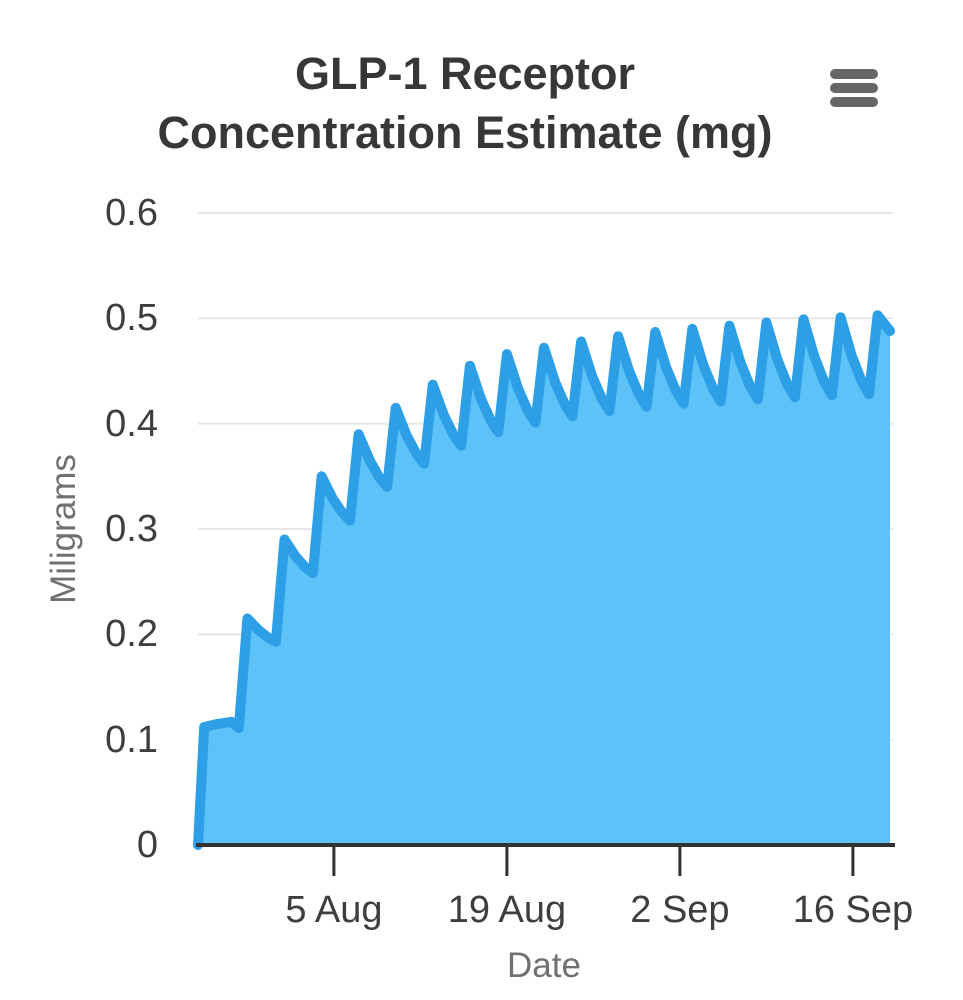 The height and width of the screenshot is (1000, 963). What do you see at coordinates (147, 845) in the screenshot?
I see `y-tick-label: 0` at bounding box center [147, 845].